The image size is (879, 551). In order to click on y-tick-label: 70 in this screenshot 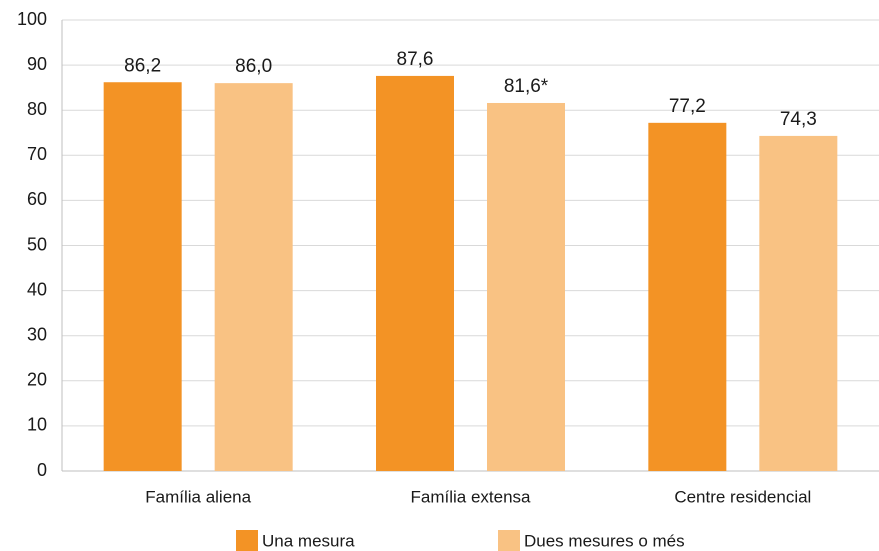, I will do `click(37, 154)`.